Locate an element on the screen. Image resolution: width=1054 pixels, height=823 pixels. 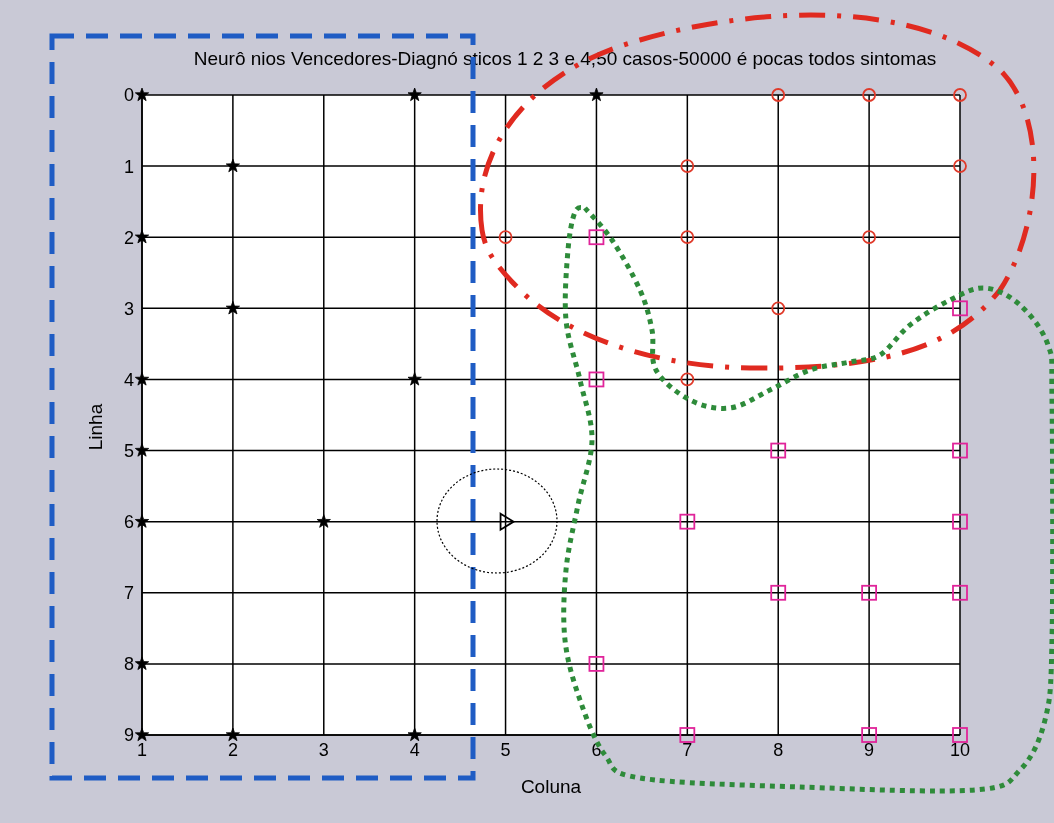
y-axis-title: Linha is located at coordinates (96, 427).